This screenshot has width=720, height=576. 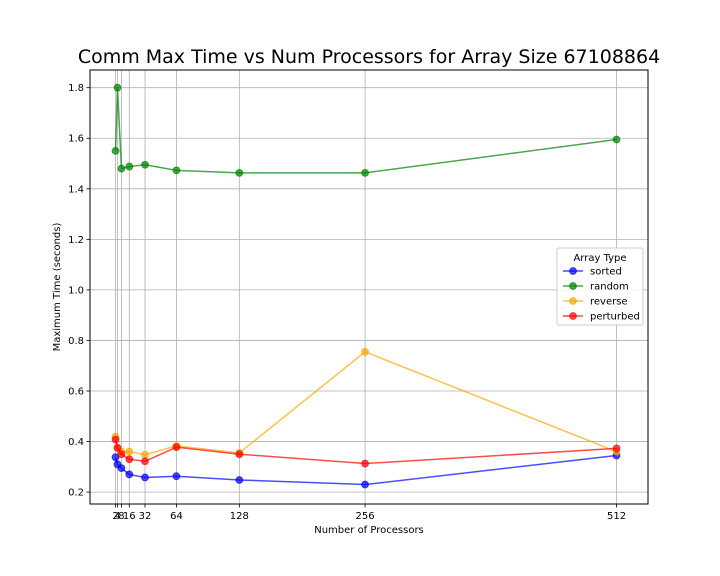 I want to click on y-tick-label: 1.4, so click(x=76, y=189).